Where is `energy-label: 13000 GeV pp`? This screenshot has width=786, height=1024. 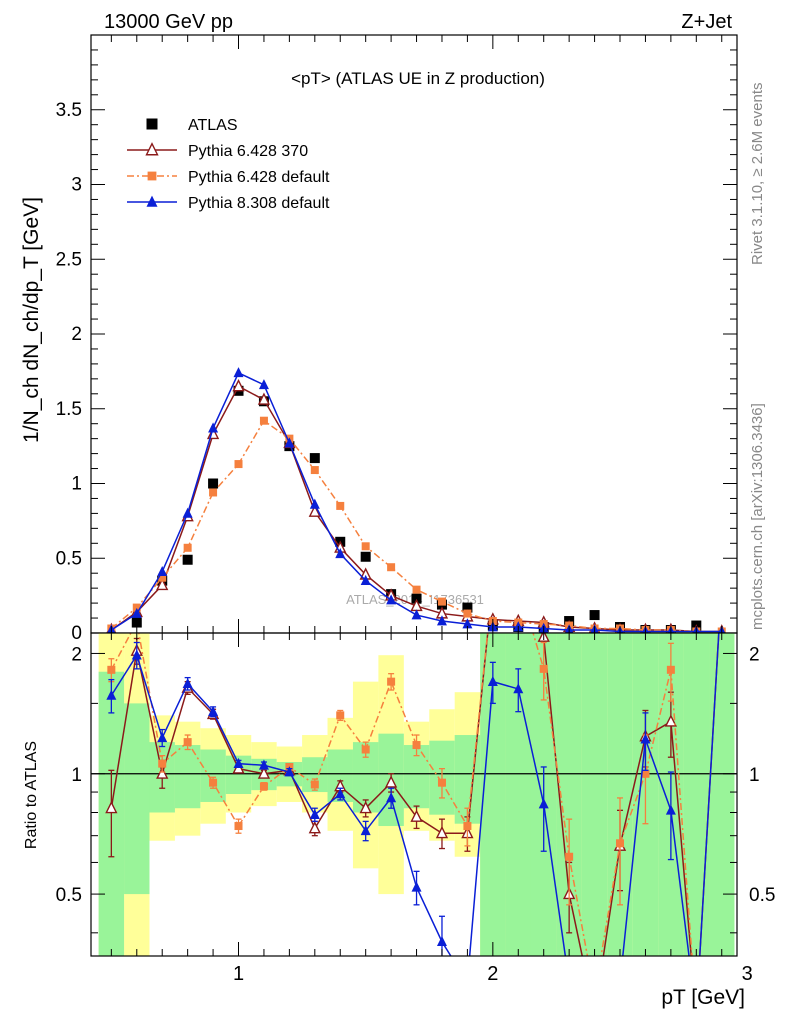
energy-label: 13000 GeV pp is located at coordinates (168, 22).